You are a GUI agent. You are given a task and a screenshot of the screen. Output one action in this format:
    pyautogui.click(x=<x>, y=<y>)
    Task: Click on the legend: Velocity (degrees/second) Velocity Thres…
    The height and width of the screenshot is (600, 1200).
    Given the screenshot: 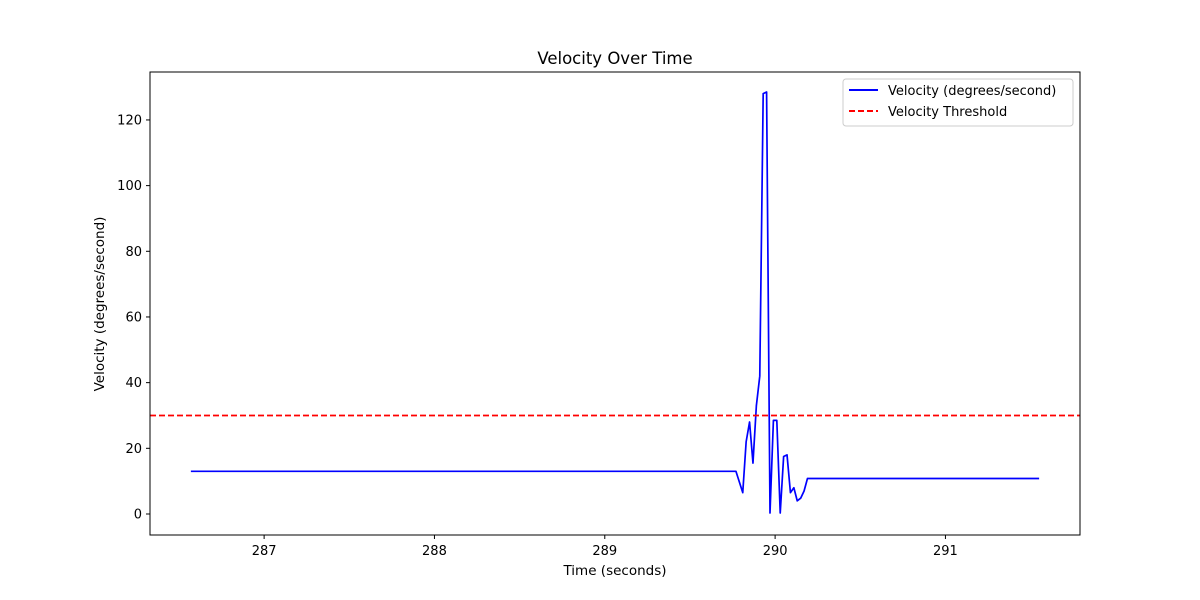 What is the action you would take?
    pyautogui.click(x=958, y=102)
    